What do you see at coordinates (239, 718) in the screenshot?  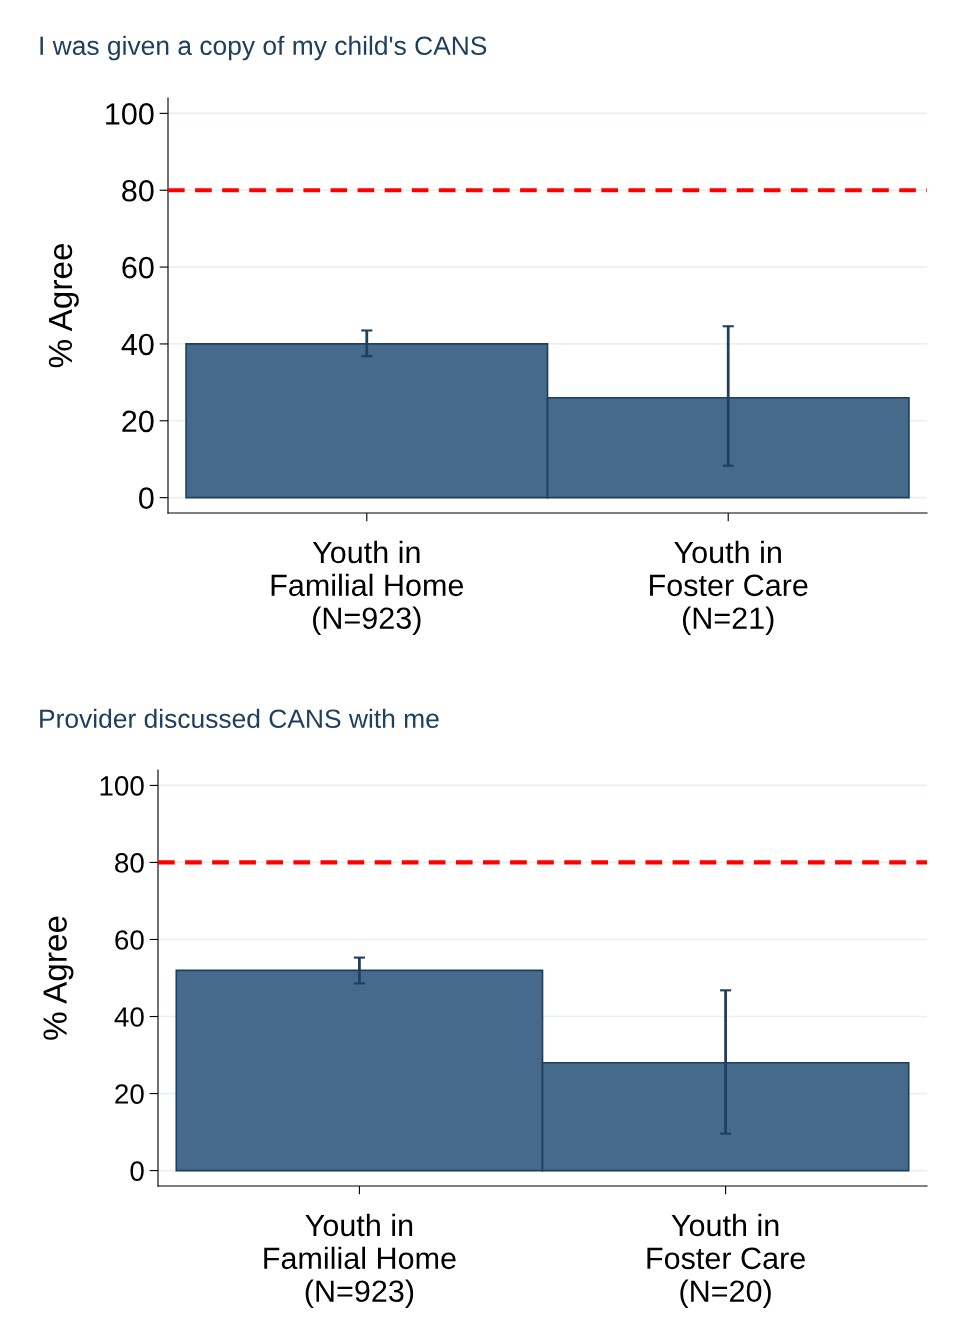 I see `chart-title: Provider discussed CANS with me` at bounding box center [239, 718].